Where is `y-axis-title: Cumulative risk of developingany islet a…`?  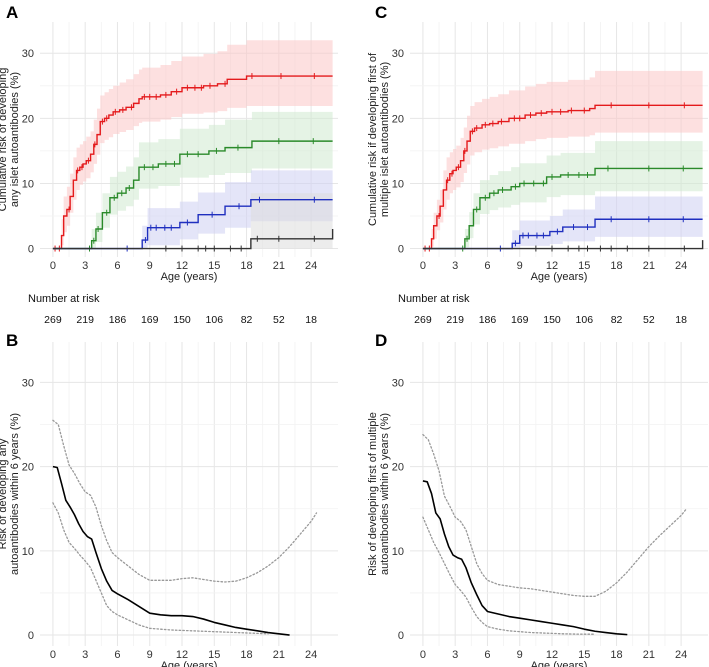 y-axis-title: Cumulative risk of developingany islet a… is located at coordinates (10, 140).